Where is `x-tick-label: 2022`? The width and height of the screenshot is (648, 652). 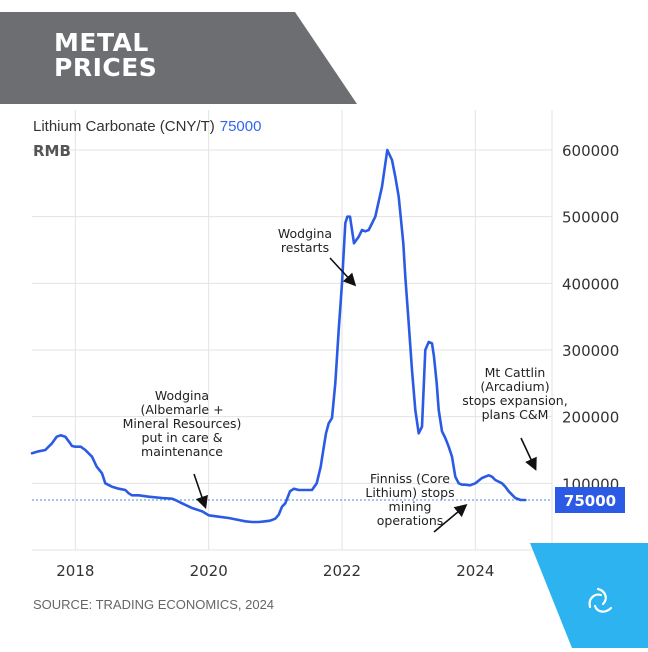
x-tick-label: 2022 is located at coordinates (342, 571).